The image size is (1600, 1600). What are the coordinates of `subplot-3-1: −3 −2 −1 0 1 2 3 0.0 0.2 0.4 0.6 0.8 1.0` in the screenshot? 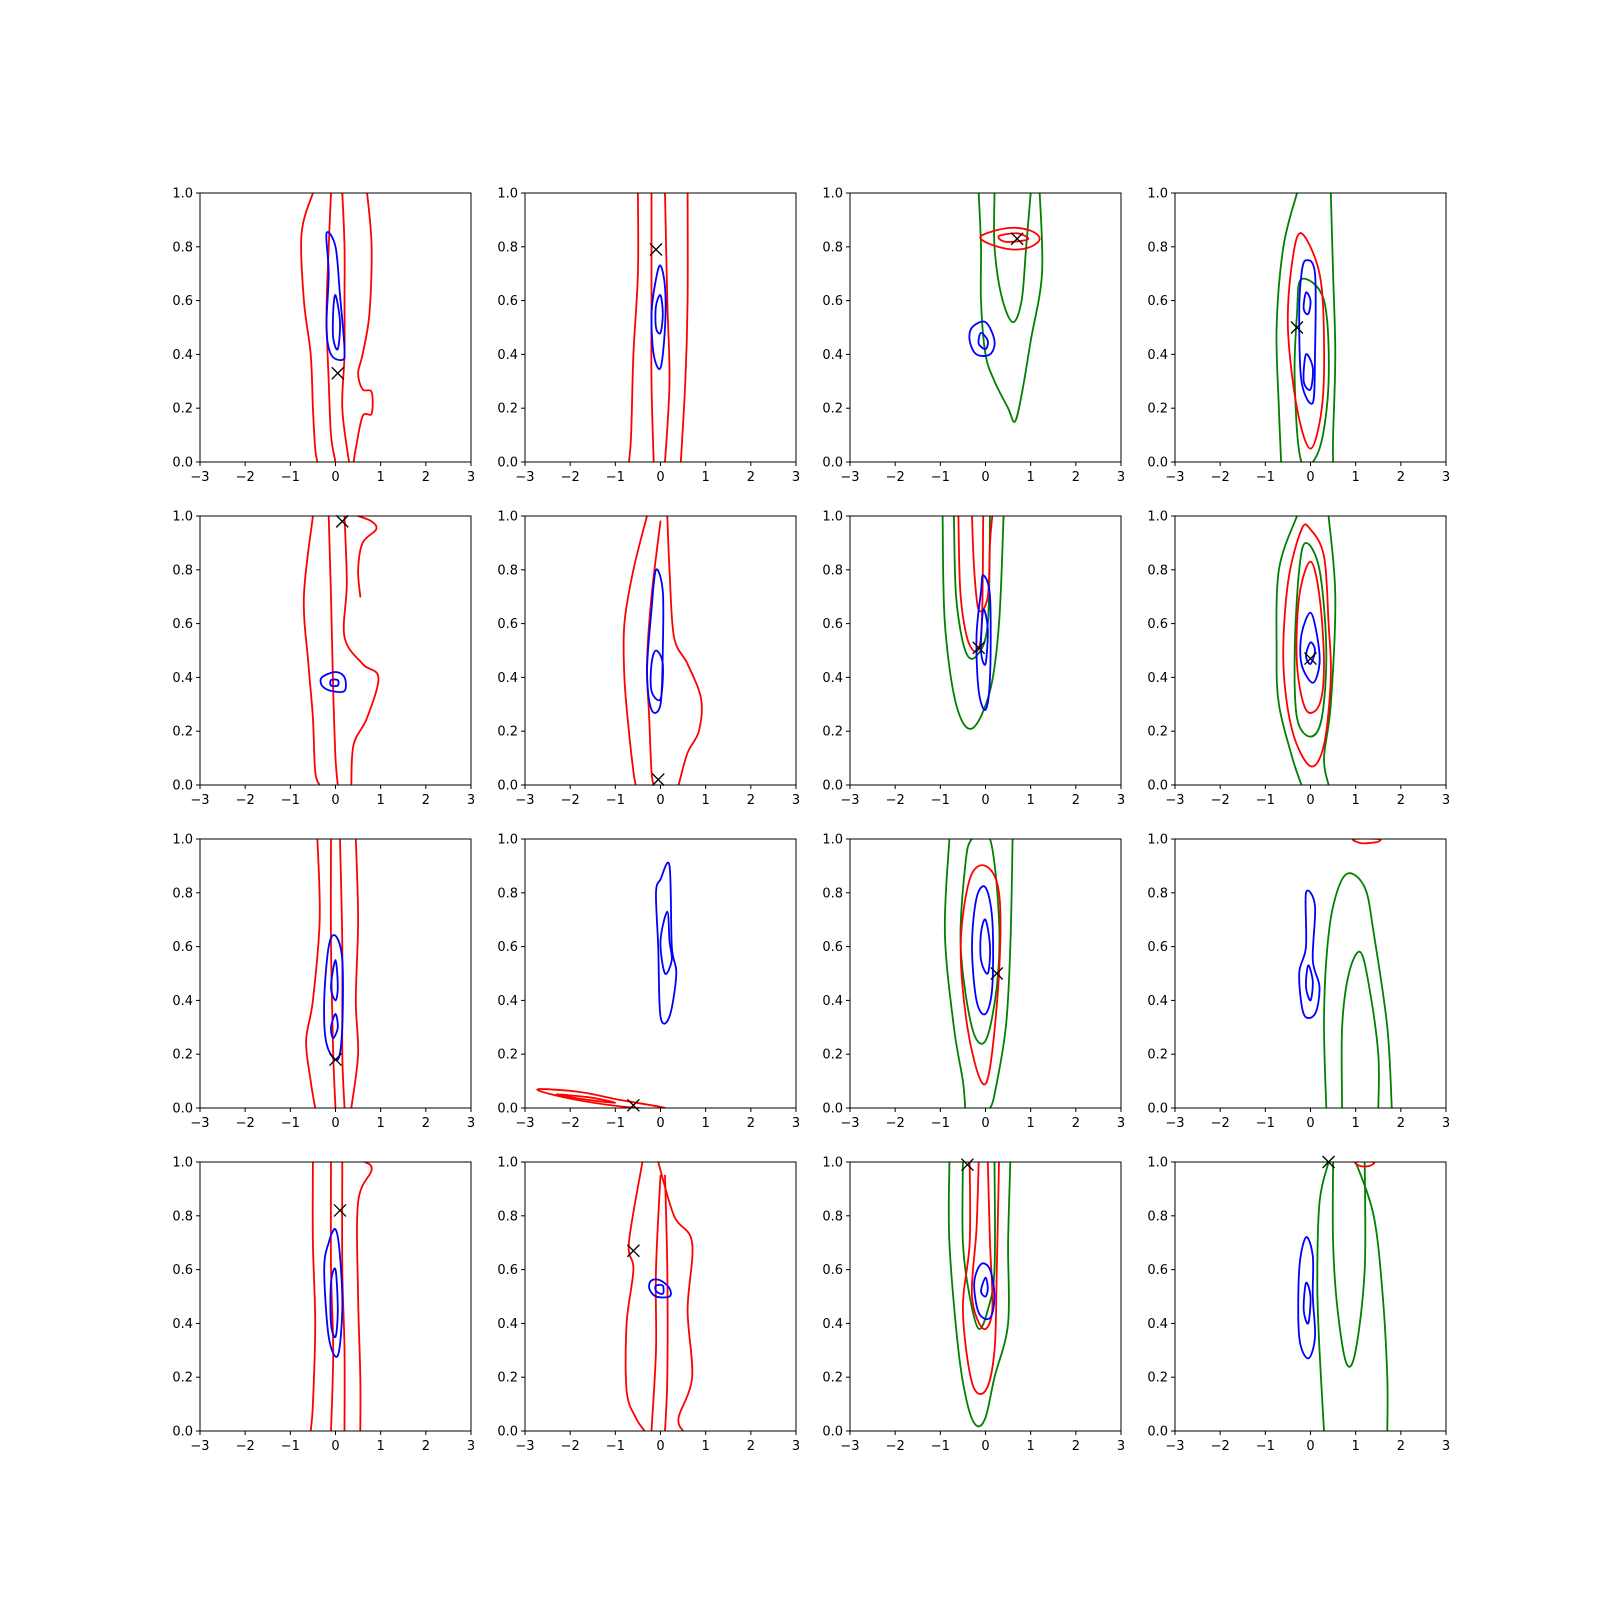 It's located at (323, 982).